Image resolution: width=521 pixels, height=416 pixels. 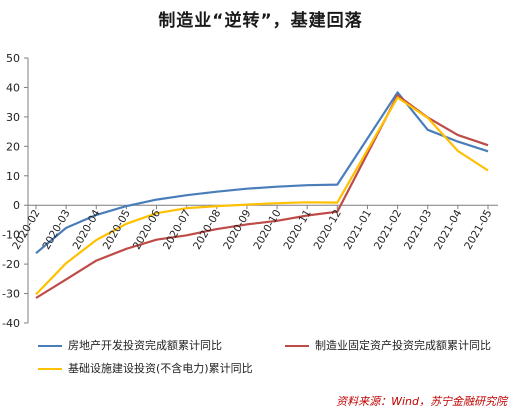 What do you see at coordinates (13, 87) in the screenshot?
I see `y-tick-label: 40` at bounding box center [13, 87].